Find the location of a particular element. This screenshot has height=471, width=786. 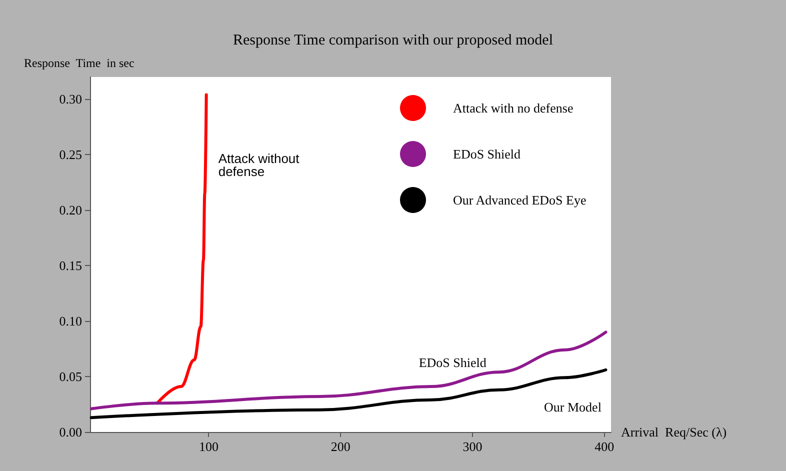

x-tick-label: 200 is located at coordinates (340, 446).